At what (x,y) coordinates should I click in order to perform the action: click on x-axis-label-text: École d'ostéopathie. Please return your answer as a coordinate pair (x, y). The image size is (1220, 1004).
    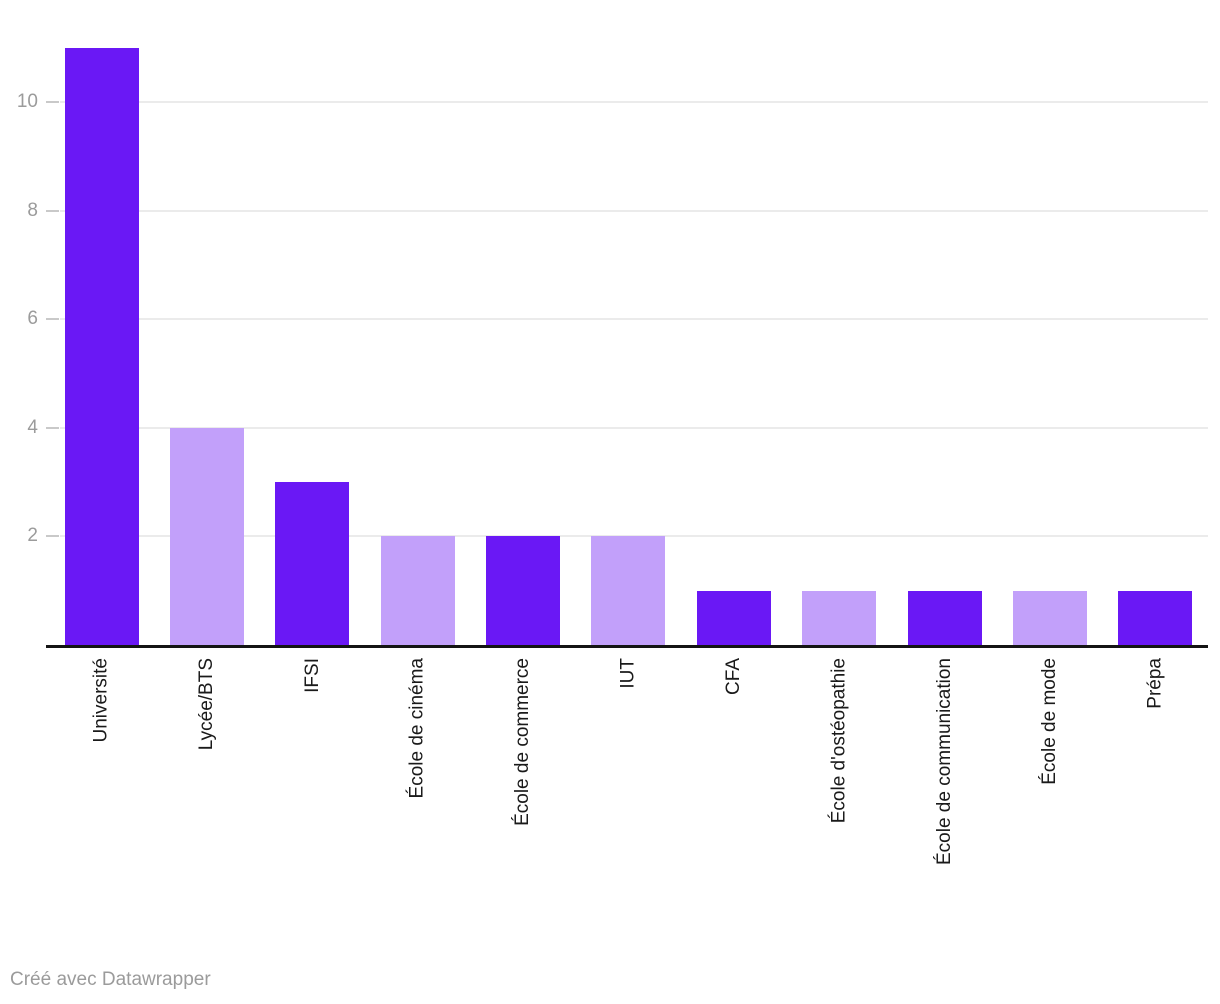
    Looking at the image, I should click on (839, 741).